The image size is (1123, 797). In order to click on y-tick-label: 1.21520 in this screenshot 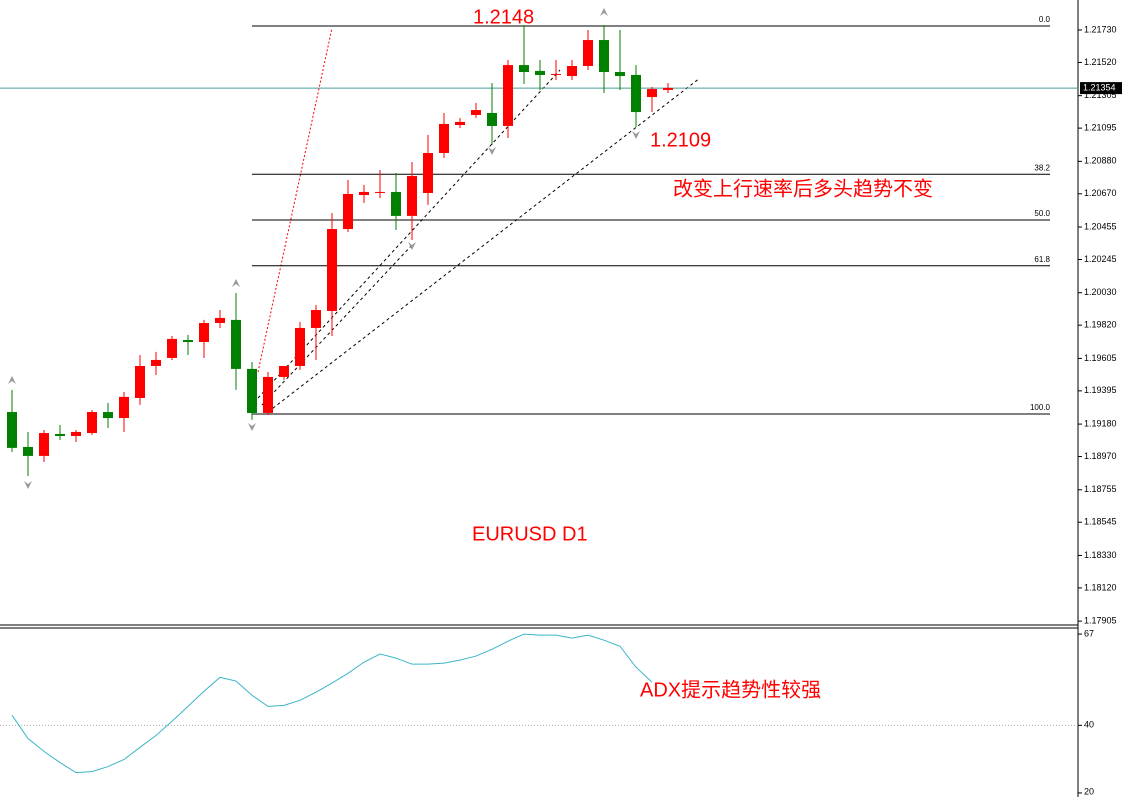, I will do `click(1100, 62)`.